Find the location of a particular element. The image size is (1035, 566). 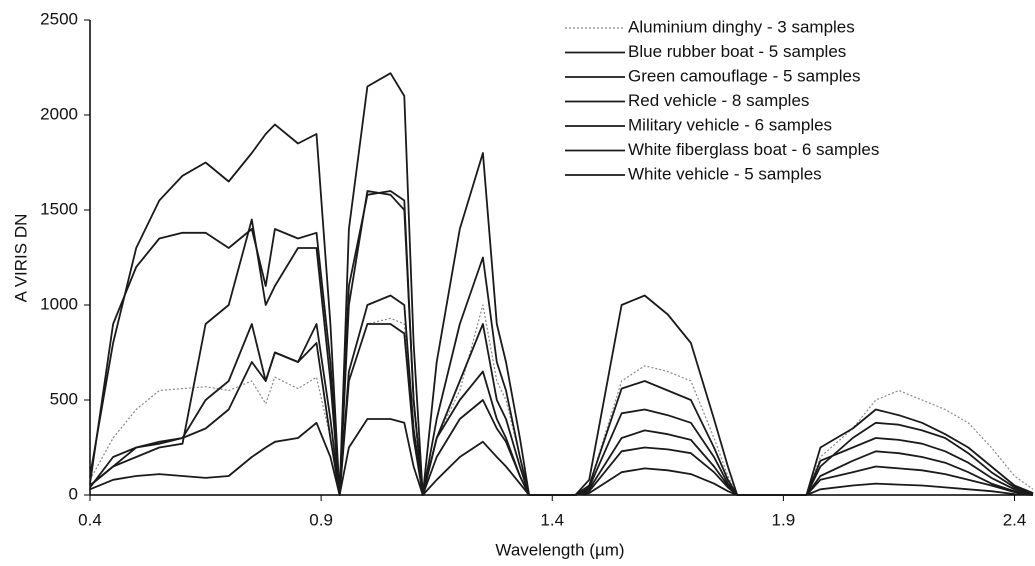

x-axis-label: Wavelength (µm) is located at coordinates (559, 549).